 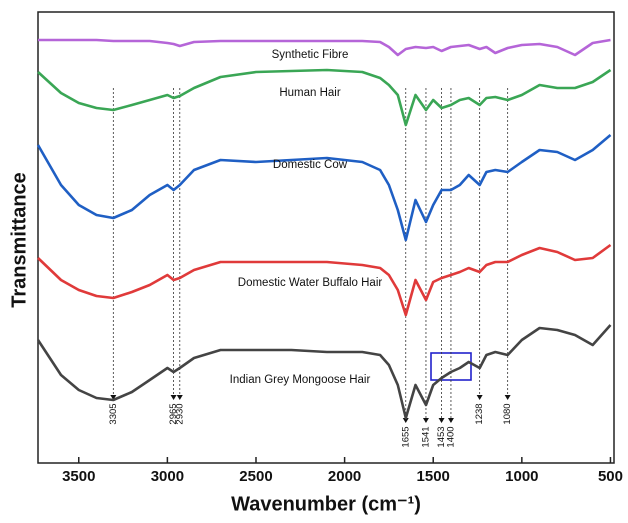 What do you see at coordinates (405, 436) in the screenshot?
I see `peak-label: 1655` at bounding box center [405, 436].